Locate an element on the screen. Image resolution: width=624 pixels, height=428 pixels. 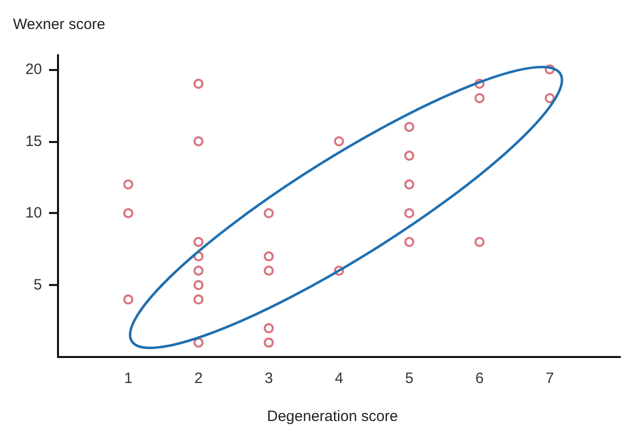
y-tick-label: 20 is located at coordinates (33, 69).